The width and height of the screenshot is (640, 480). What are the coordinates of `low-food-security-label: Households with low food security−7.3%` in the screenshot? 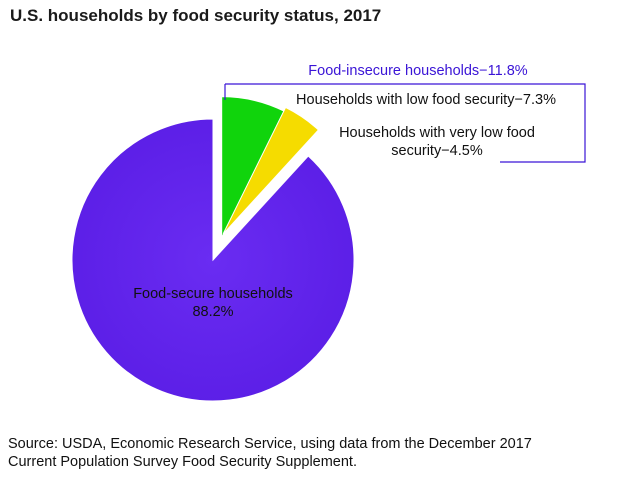 It's located at (426, 100).